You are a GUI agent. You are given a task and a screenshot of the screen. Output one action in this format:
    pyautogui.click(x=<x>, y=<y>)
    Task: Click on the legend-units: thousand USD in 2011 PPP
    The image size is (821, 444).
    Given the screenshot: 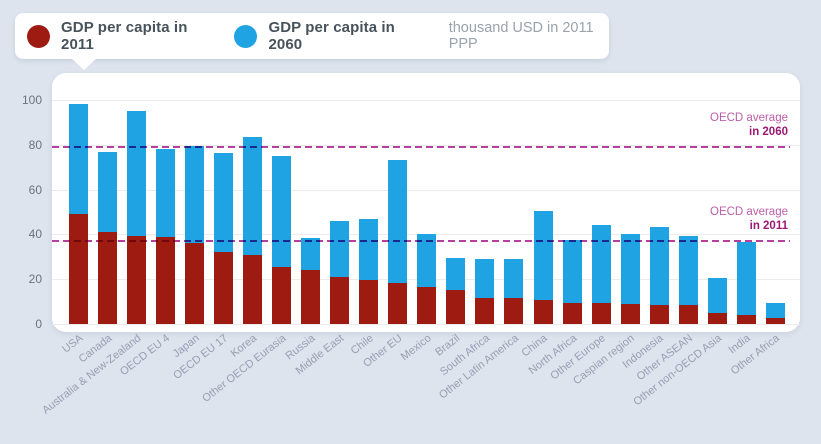 What is the action you would take?
    pyautogui.click(x=521, y=36)
    